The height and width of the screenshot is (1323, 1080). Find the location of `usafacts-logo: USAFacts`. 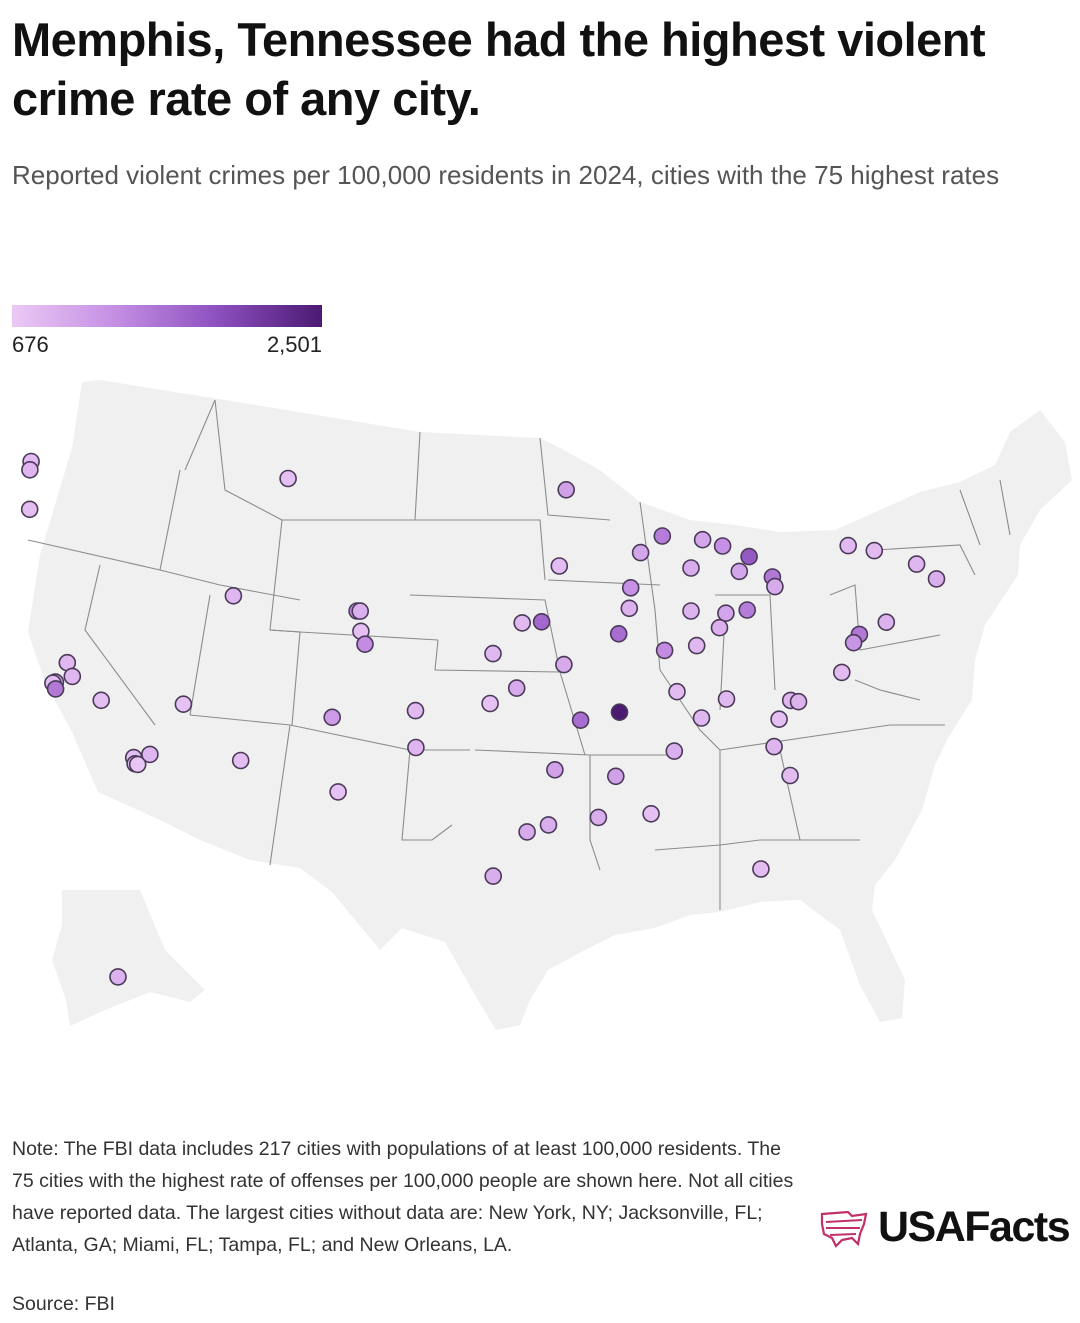

usafacts-logo: USAFacts is located at coordinates (944, 1227).